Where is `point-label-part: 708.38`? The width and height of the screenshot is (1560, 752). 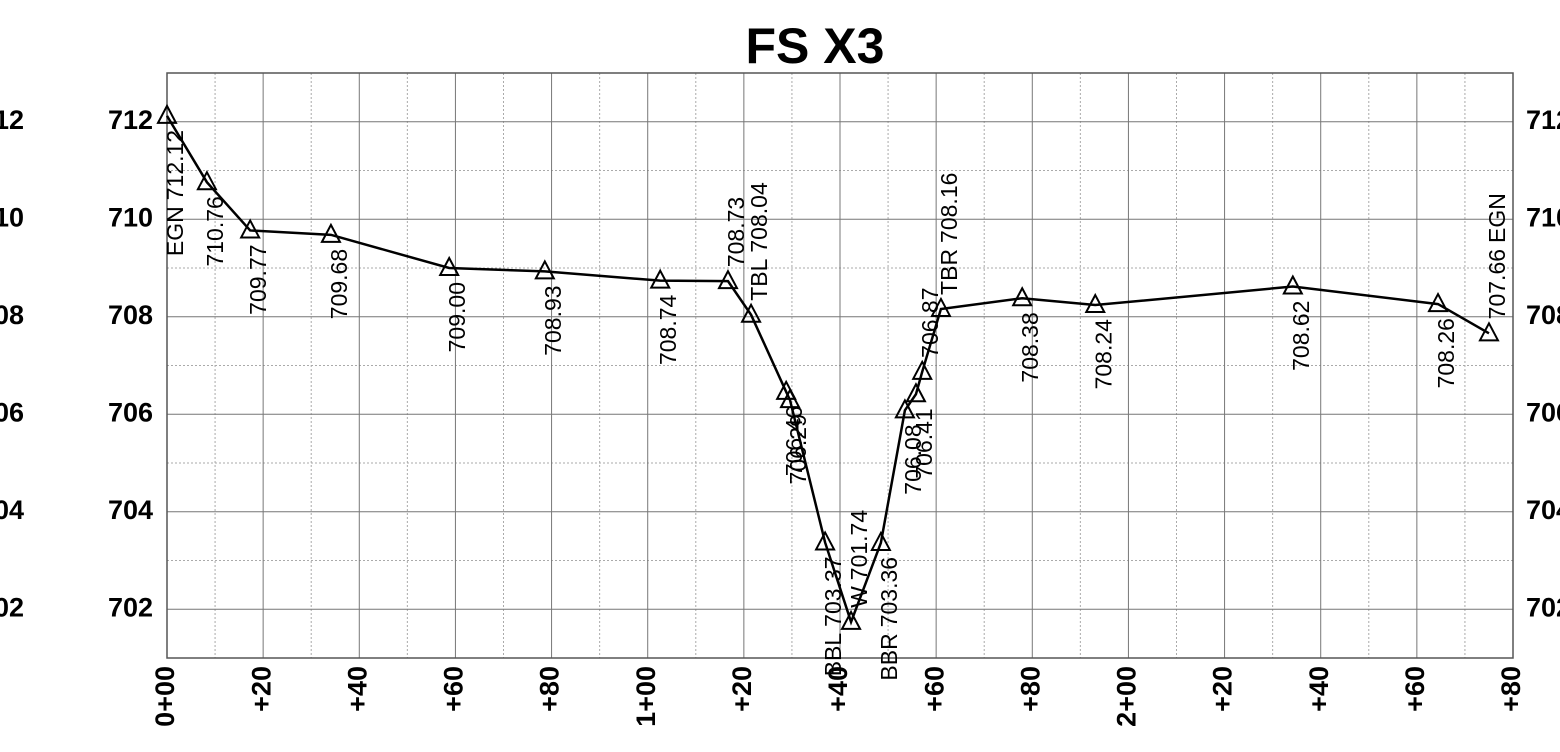
point-label-part: 708.38 is located at coordinates (1030, 347).